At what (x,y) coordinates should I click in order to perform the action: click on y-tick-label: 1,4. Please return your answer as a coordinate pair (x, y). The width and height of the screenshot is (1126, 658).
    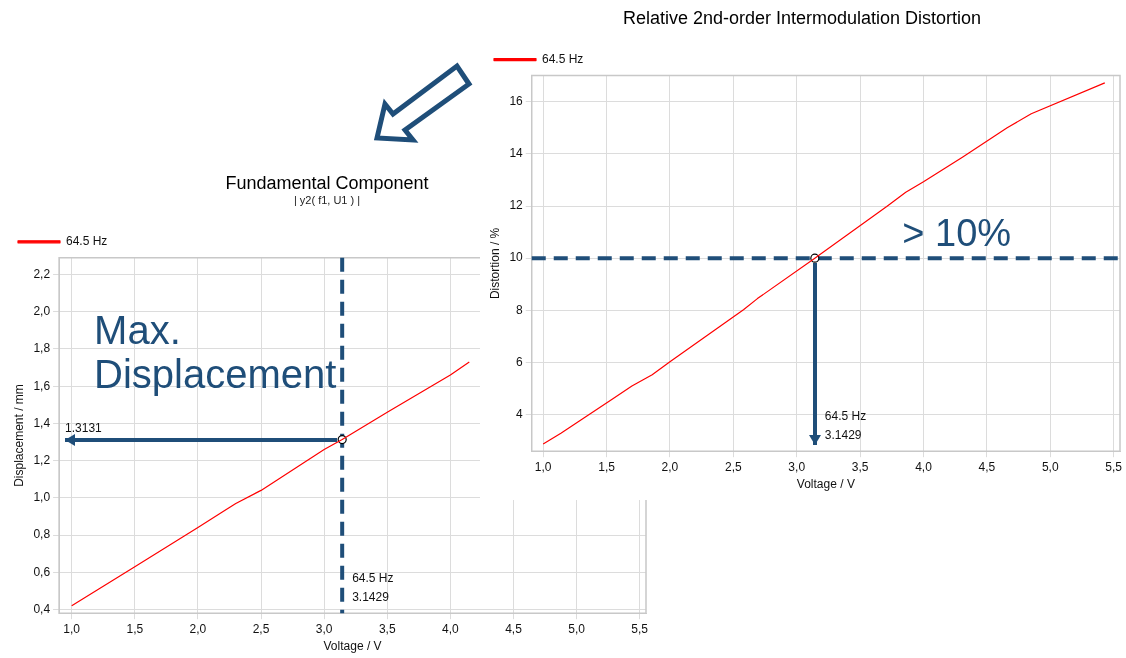
    Looking at the image, I should click on (42, 422).